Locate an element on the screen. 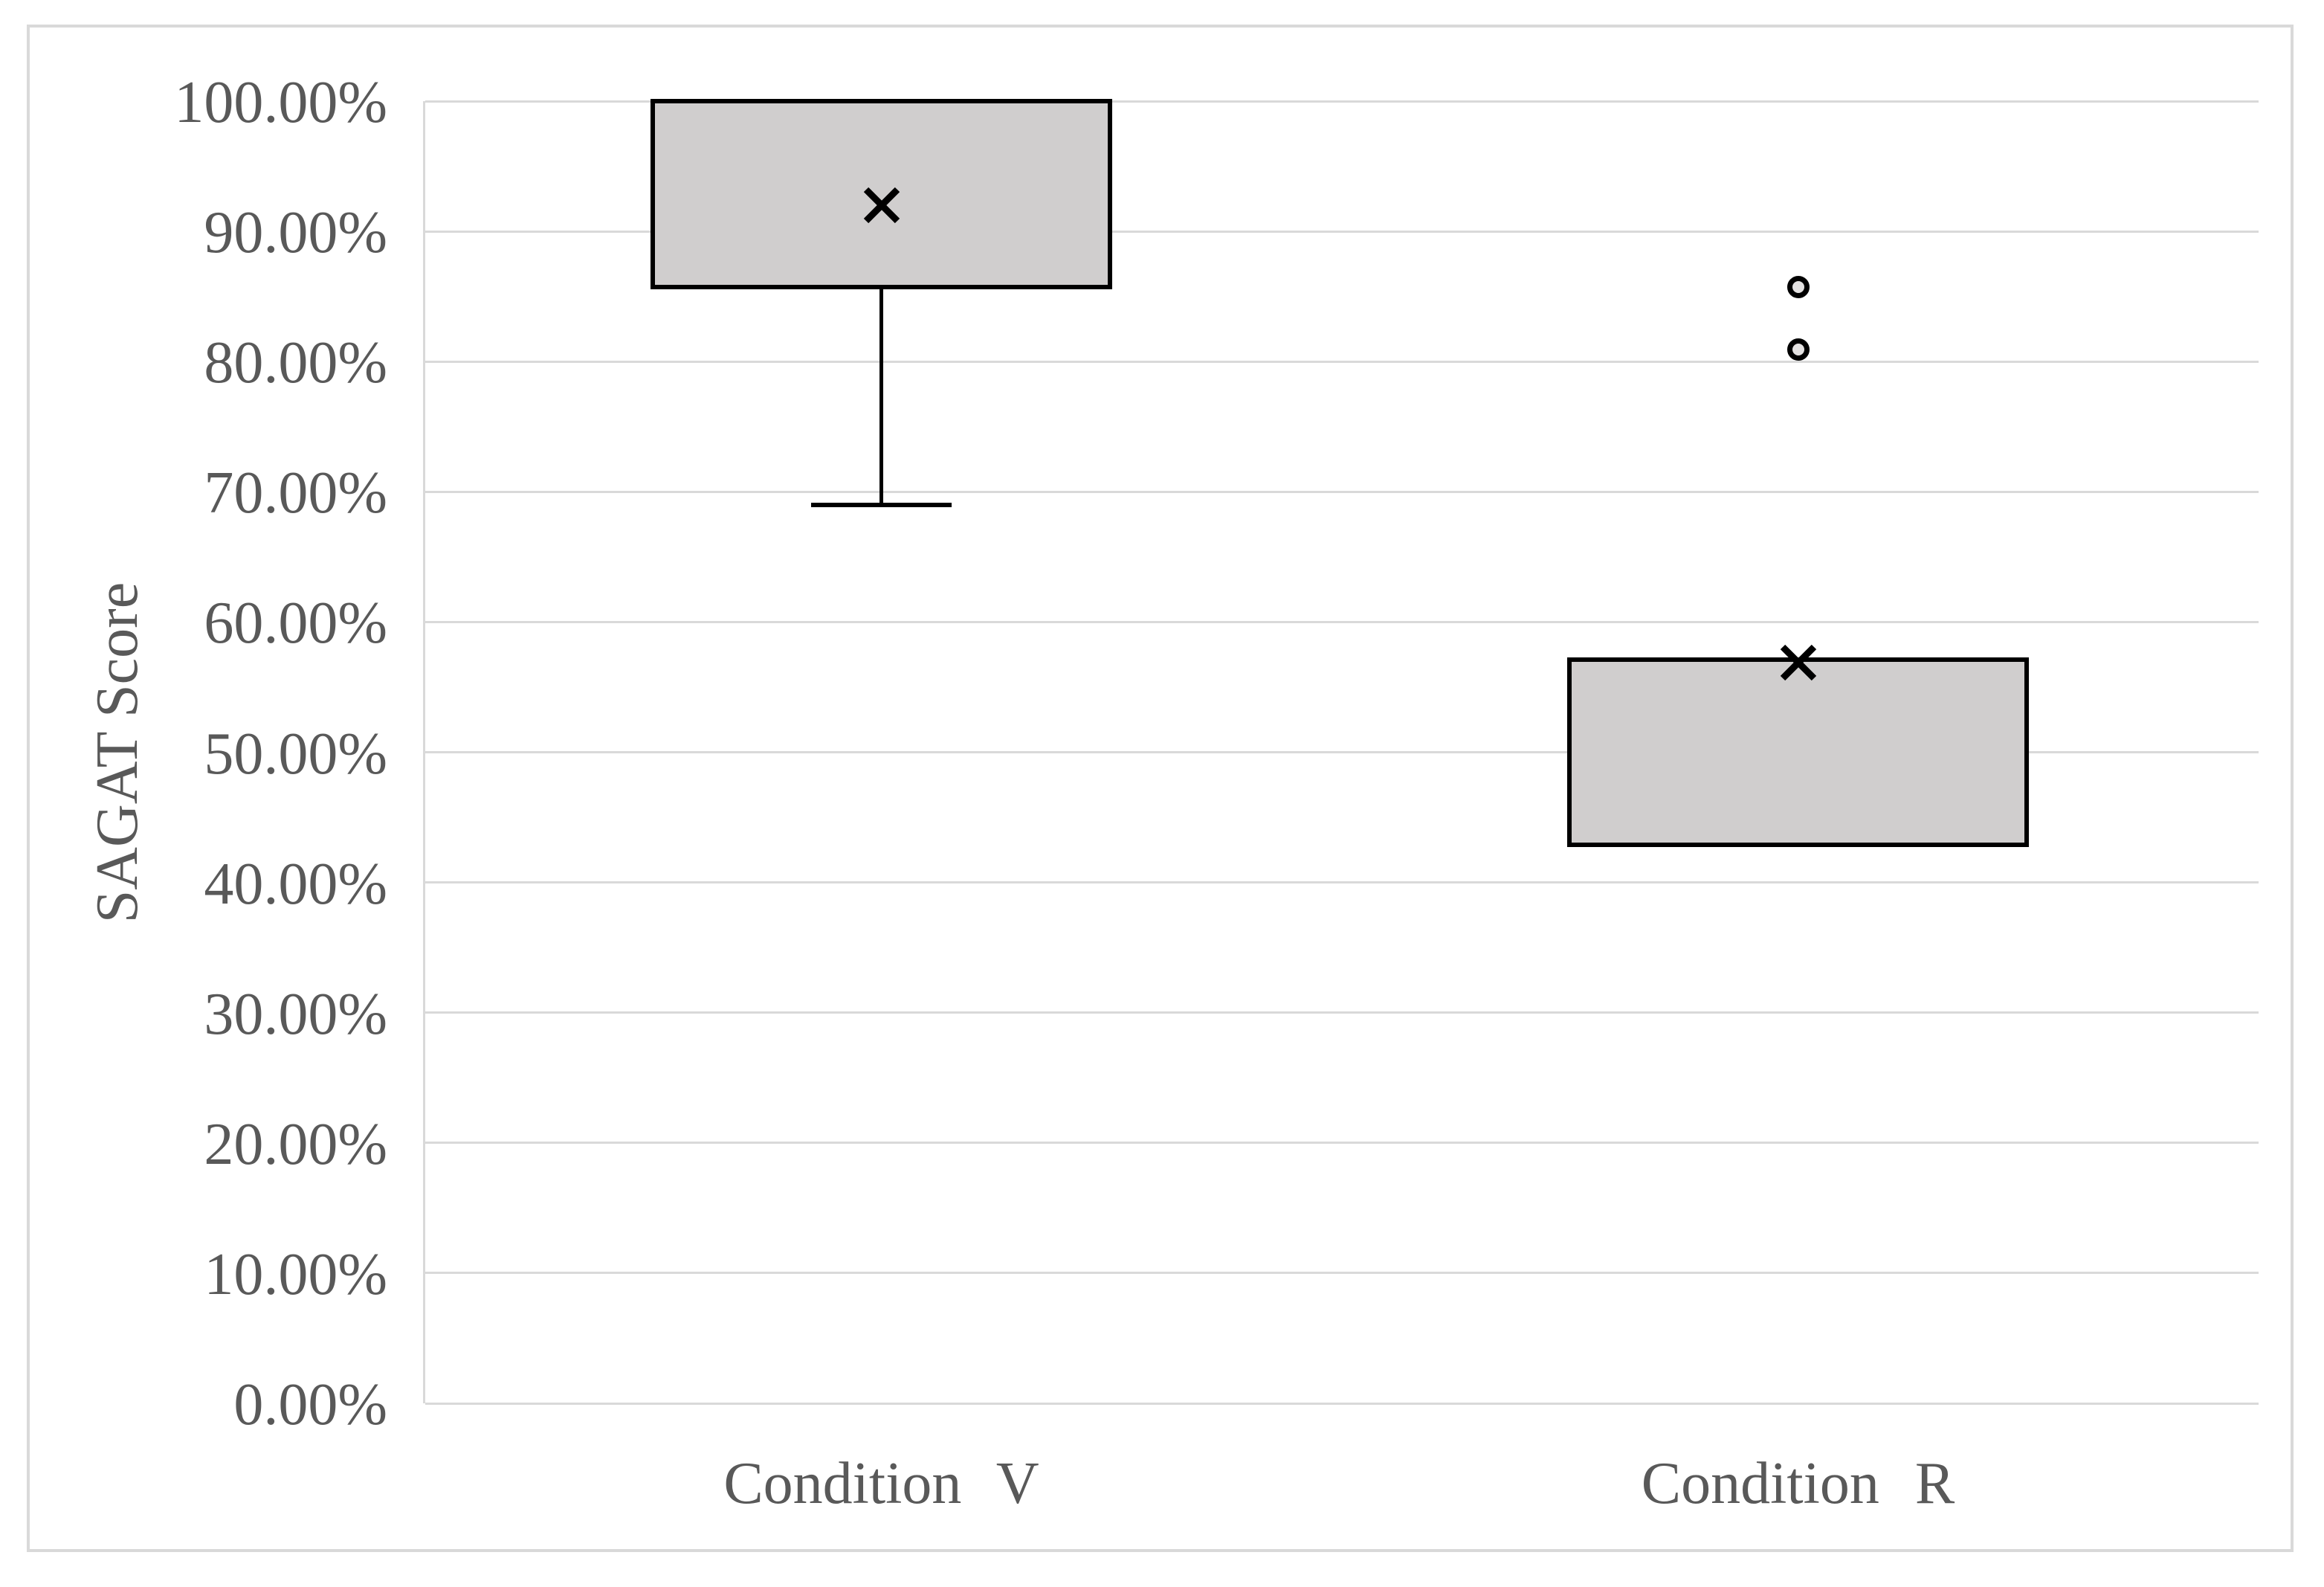  boxplot-box is located at coordinates (881, 194).